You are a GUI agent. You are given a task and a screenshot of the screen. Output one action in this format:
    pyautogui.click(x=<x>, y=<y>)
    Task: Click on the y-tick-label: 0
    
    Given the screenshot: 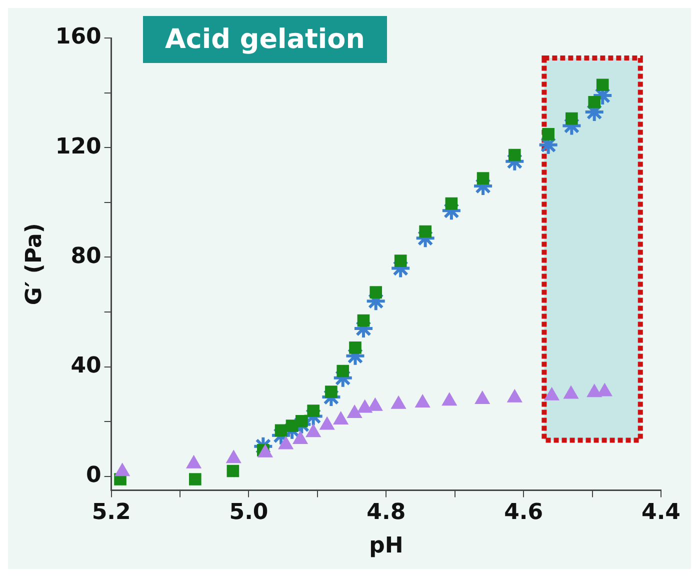 What is the action you would take?
    pyautogui.click(x=94, y=475)
    